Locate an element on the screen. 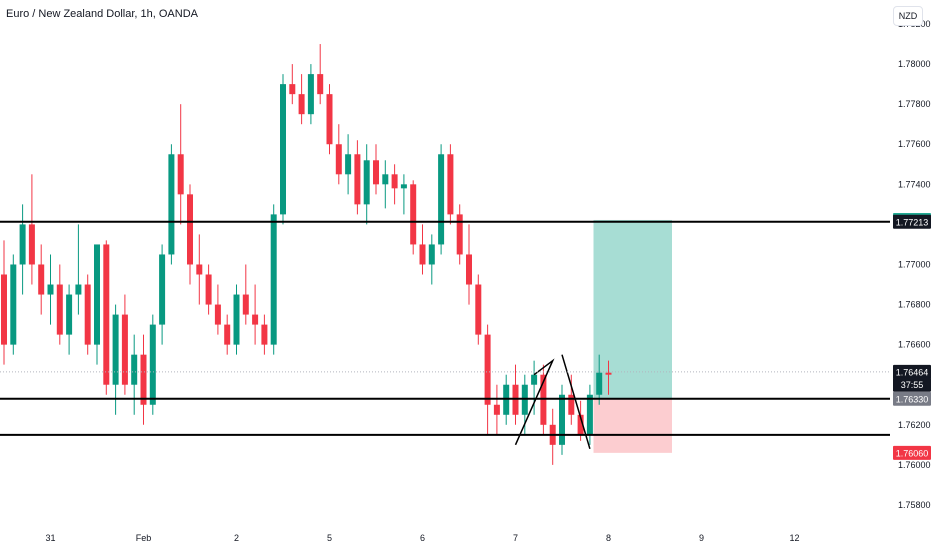 This screenshot has width=932, height=555. price-tick-label: 1.76800 is located at coordinates (914, 305).